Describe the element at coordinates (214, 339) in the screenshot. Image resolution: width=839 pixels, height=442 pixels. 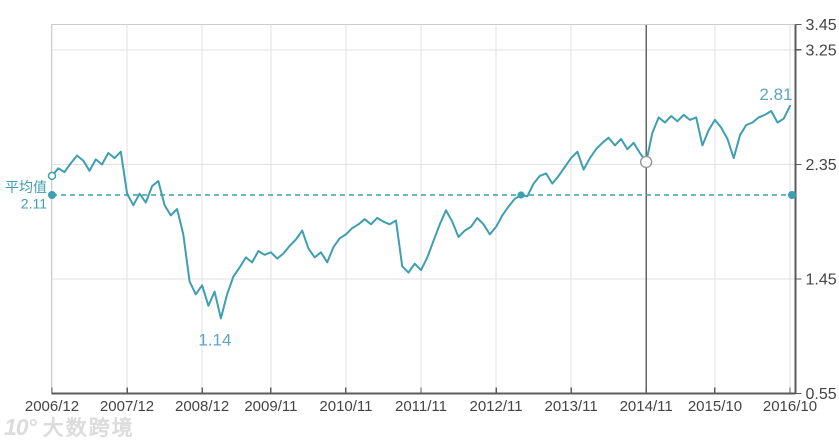
I see `min-value-label: 1.14` at that location.